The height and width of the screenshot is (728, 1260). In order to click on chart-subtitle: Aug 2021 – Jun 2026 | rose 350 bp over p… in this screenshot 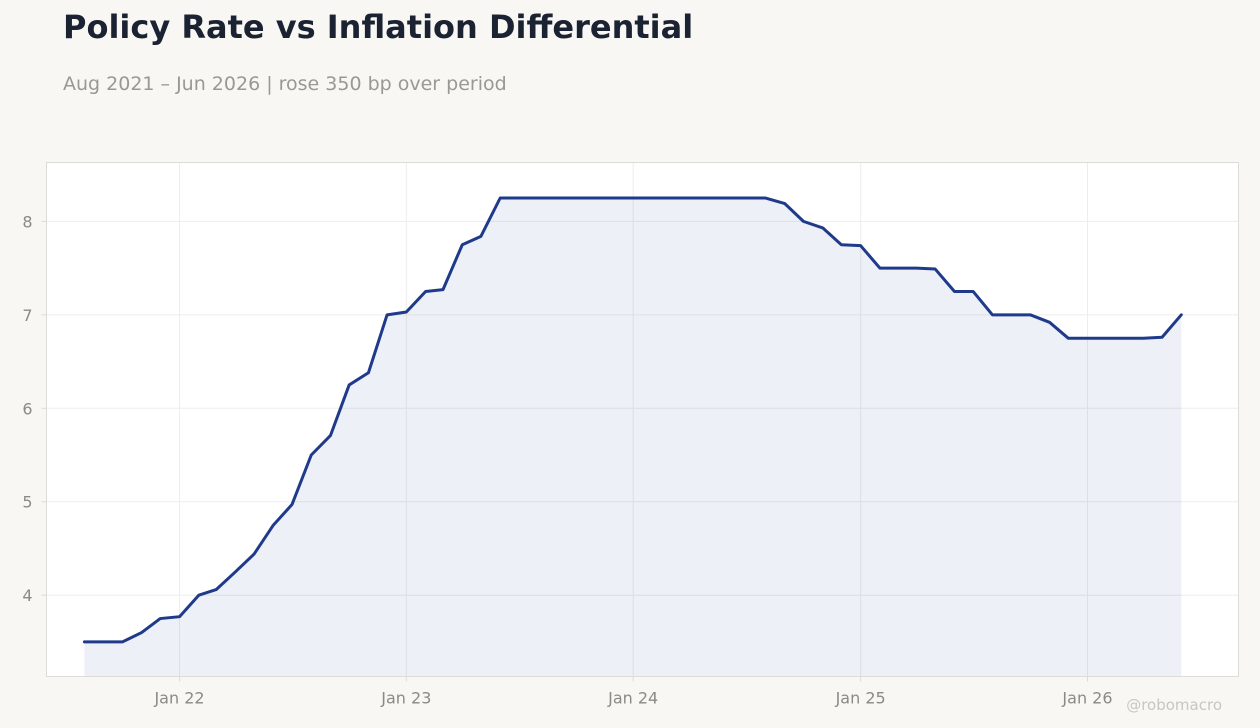, I will do `click(285, 84)`.